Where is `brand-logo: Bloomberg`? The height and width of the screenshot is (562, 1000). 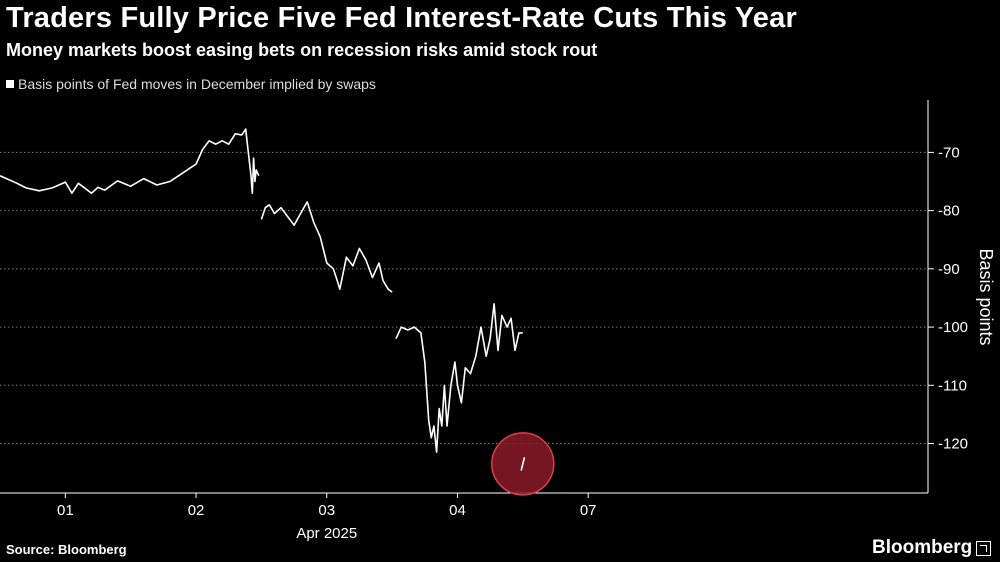
brand-logo: Bloomberg is located at coordinates (932, 548).